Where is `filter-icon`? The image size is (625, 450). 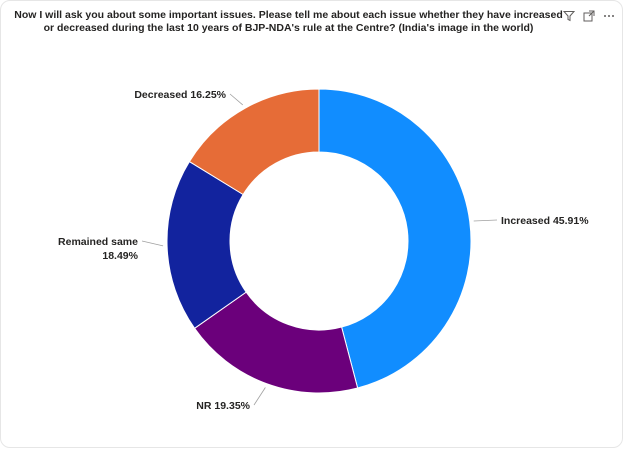 filter-icon is located at coordinates (569, 16).